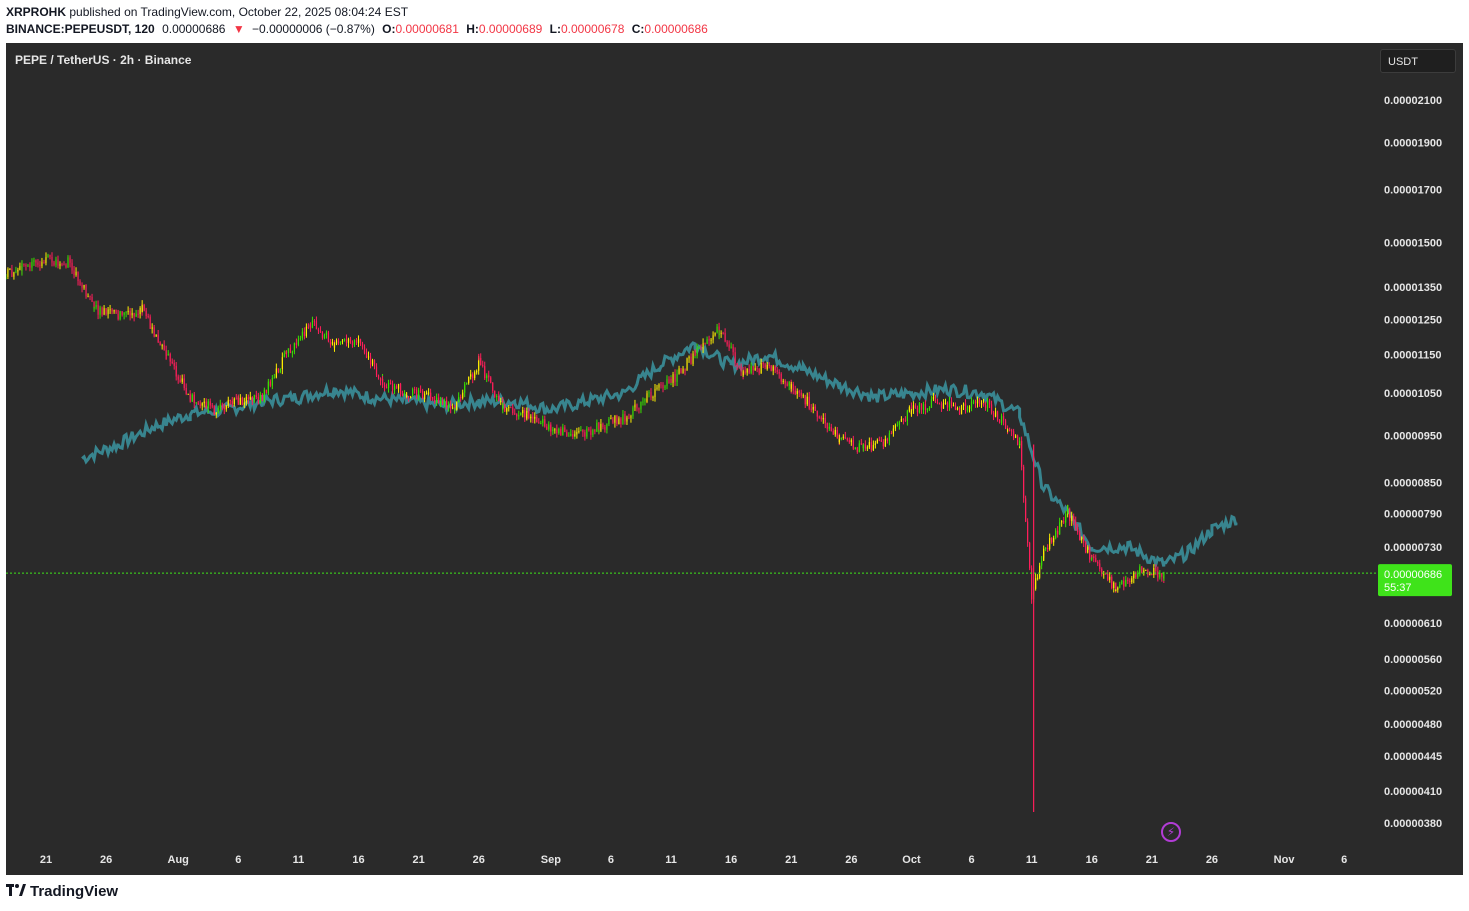 The height and width of the screenshot is (911, 1469). I want to click on current-price-label, so click(1415, 580).